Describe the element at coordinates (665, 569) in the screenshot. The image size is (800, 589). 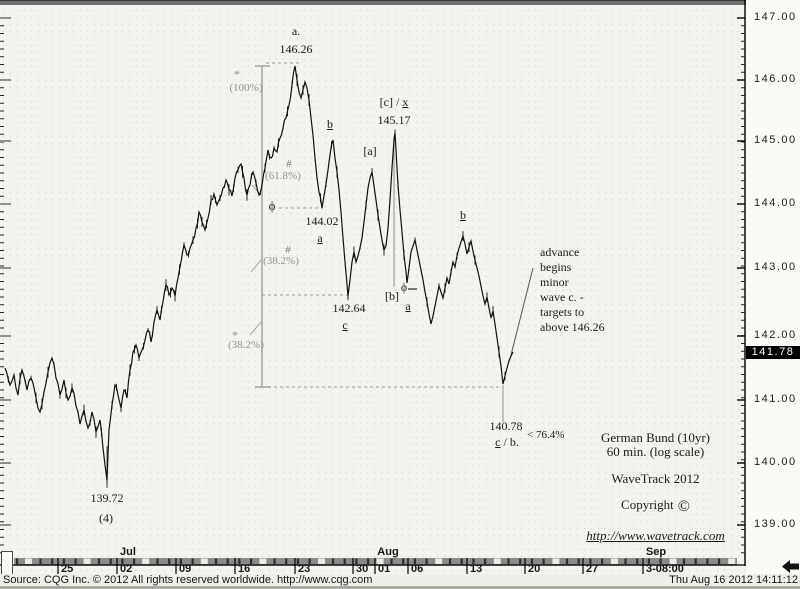
I see `x-axis-tick-label: 3-08:00` at that location.